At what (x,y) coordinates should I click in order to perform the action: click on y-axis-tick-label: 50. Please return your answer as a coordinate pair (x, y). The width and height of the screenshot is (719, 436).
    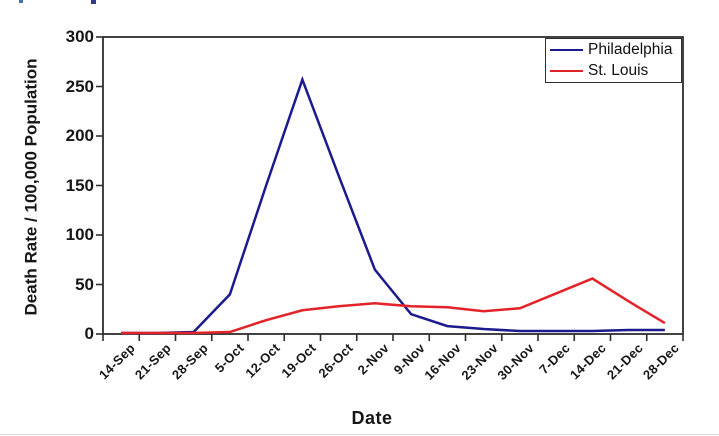
    Looking at the image, I should click on (84, 284).